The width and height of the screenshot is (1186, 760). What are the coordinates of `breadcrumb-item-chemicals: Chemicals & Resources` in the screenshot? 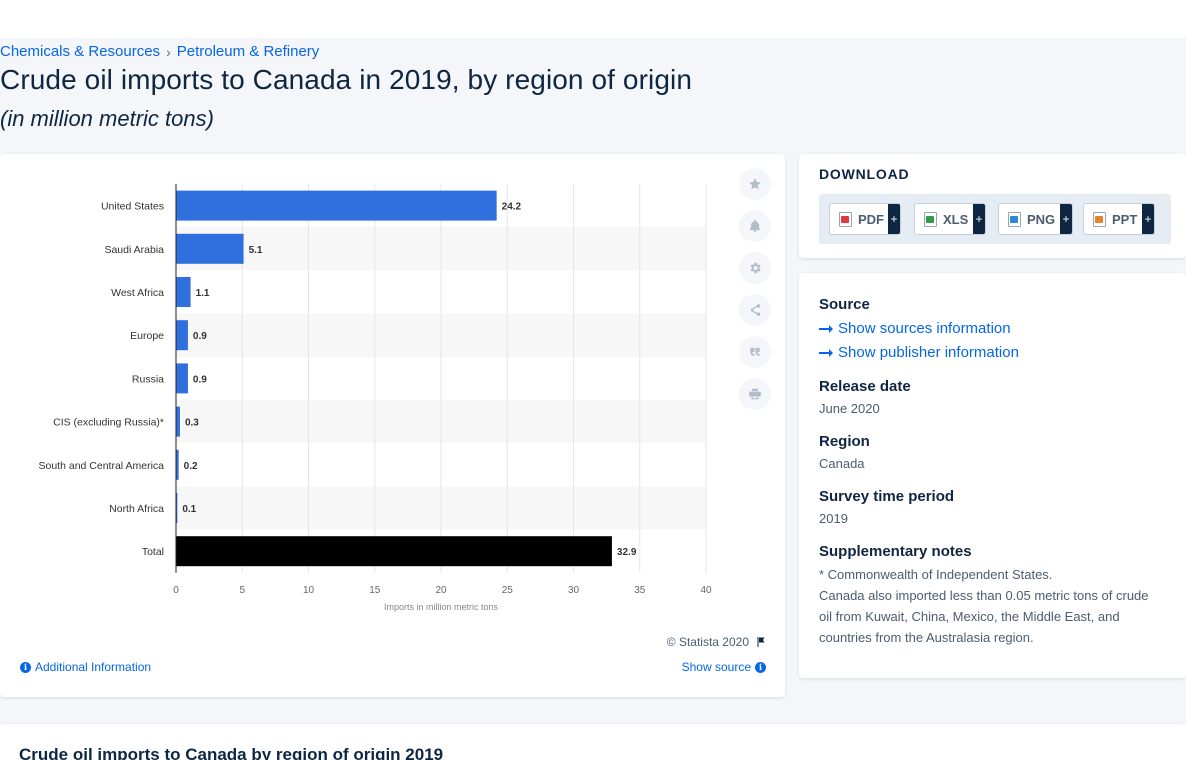 It's located at (80, 51).